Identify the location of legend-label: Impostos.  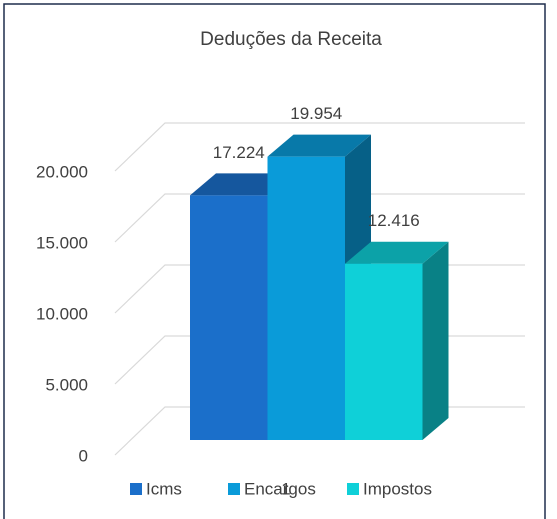
(397, 488).